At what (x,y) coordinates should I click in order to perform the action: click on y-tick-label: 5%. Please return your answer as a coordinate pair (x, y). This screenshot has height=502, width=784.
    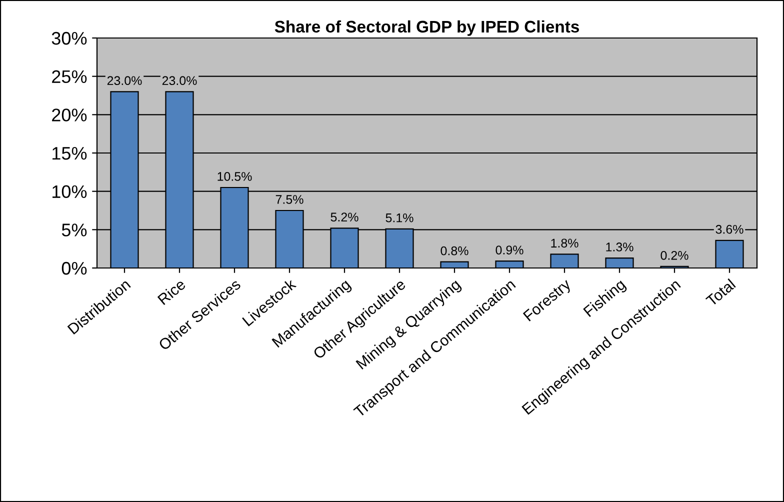
    Looking at the image, I should click on (74, 230).